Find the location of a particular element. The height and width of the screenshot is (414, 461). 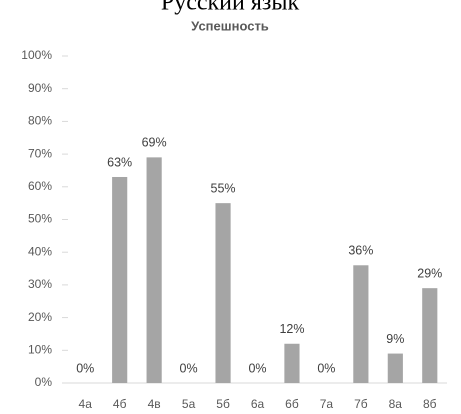

y-tick-label: 50% is located at coordinates (40, 219).